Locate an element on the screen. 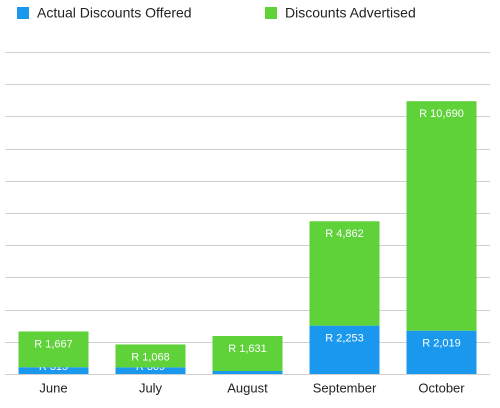  legend-label: Discounts Advertised is located at coordinates (350, 13).